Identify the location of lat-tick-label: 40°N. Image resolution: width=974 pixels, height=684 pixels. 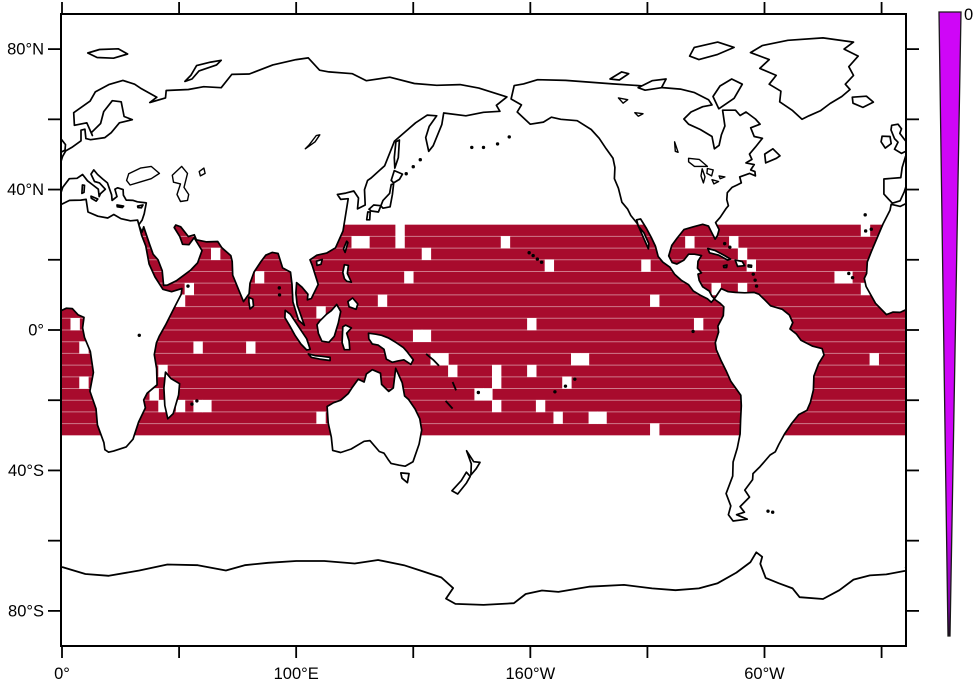
(25, 190).